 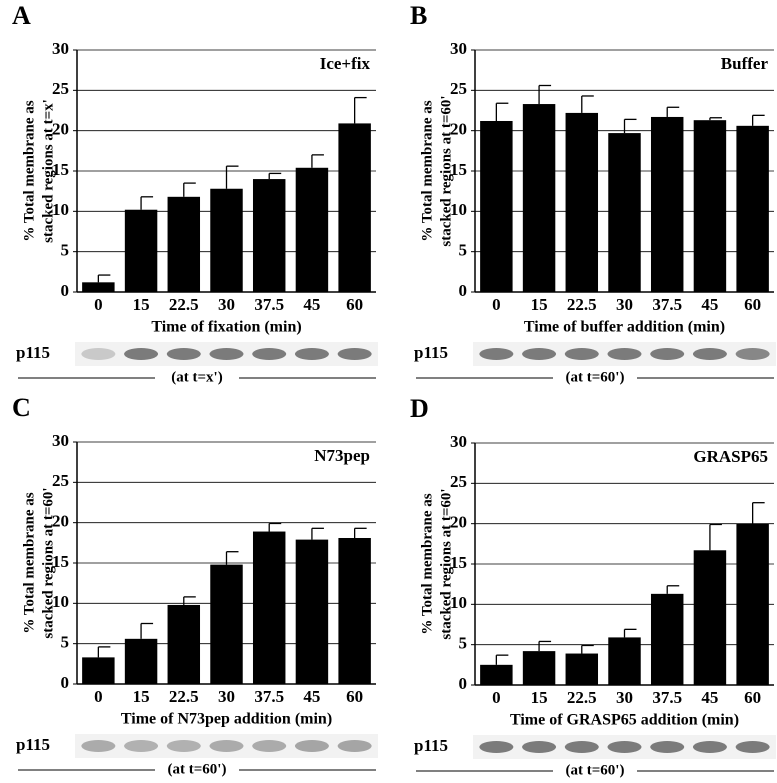 What do you see at coordinates (21, 407) in the screenshot?
I see `panel-letter: C` at bounding box center [21, 407].